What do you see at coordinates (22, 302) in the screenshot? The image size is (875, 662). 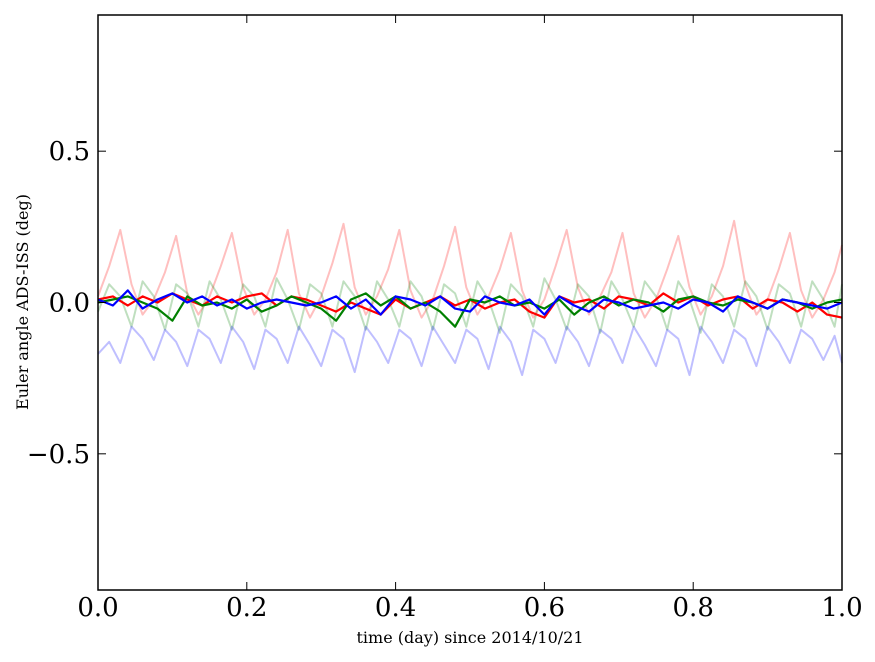 I see `y-axis-label: Euler angle ADS-ISS (deg)` at bounding box center [22, 302].